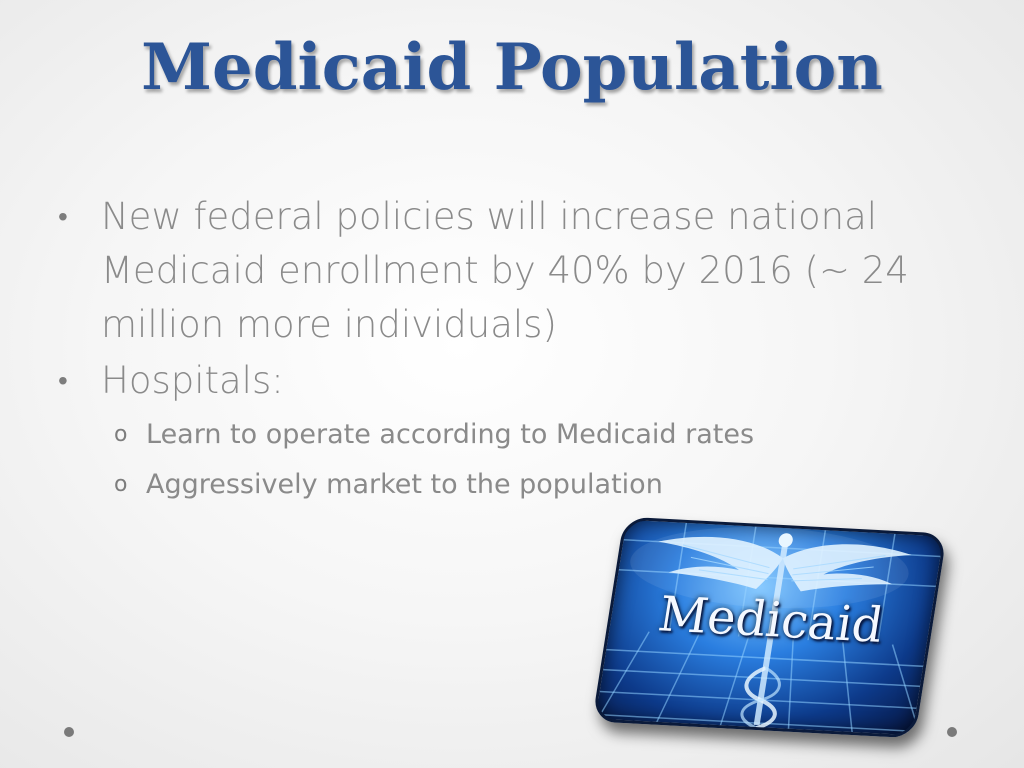 The height and width of the screenshot is (768, 1024). I want to click on medicaid-logo-image: Medicaid, so click(769, 627).